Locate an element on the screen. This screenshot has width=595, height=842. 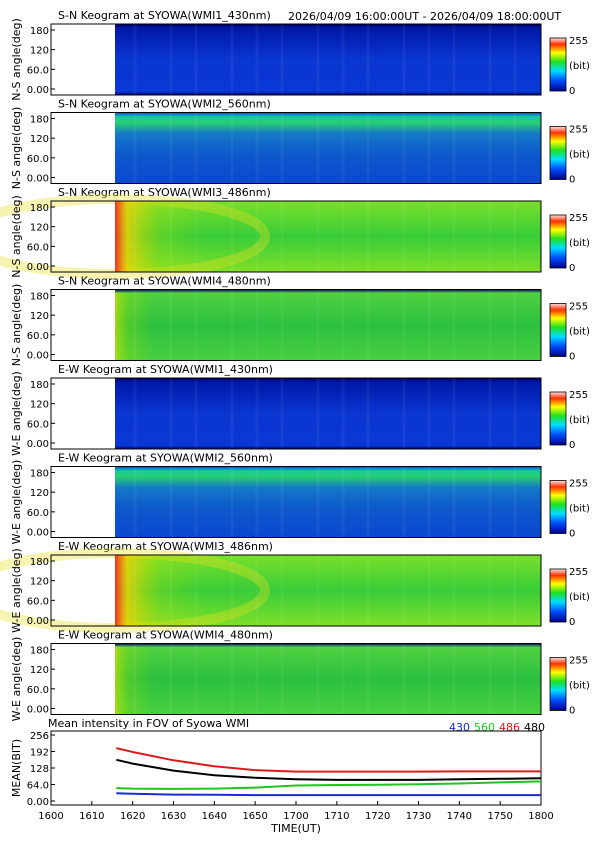
x-tick-label: 1620 is located at coordinates (132, 816).